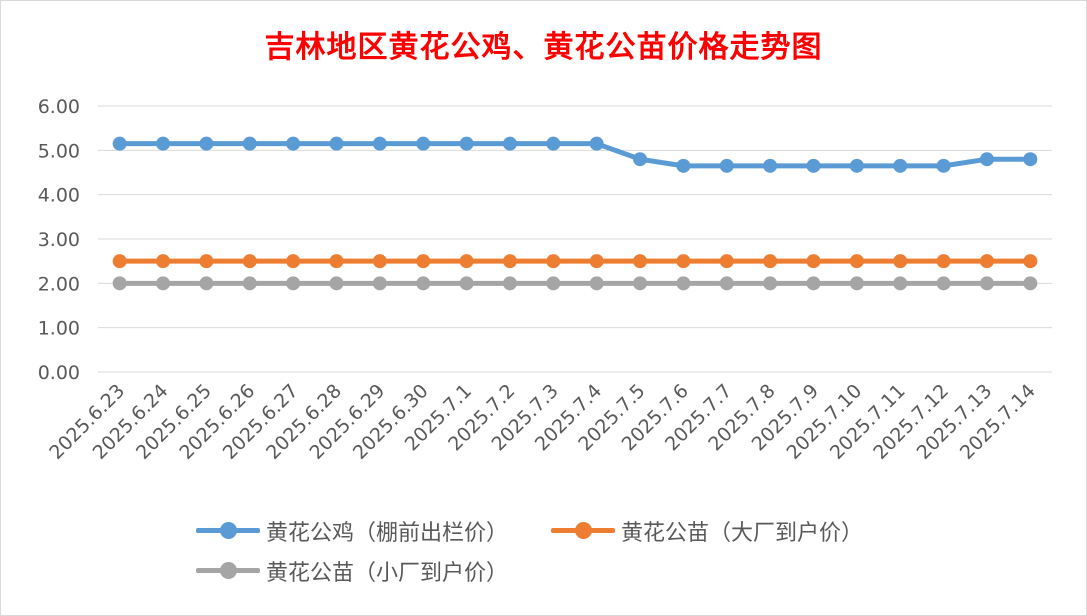  Describe the element at coordinates (59, 107) in the screenshot. I see `y-tick-label: 6.00` at that location.